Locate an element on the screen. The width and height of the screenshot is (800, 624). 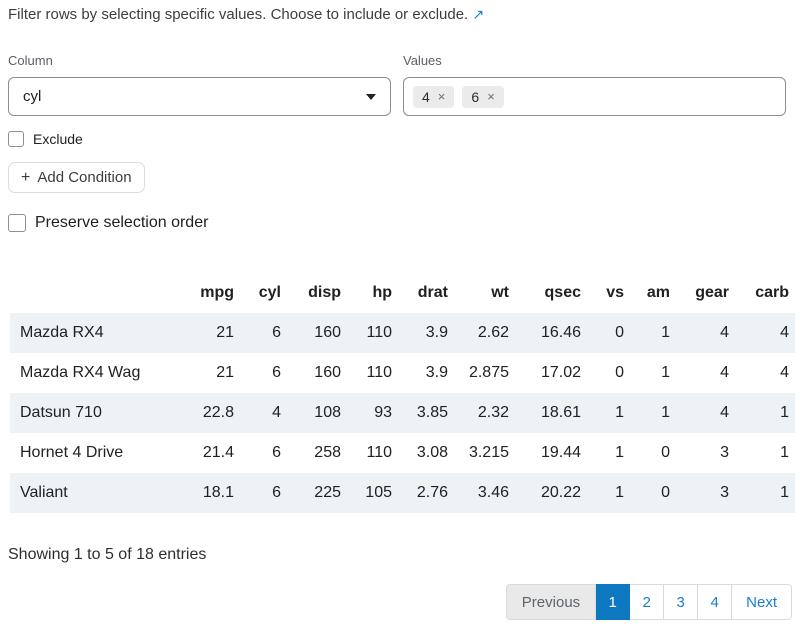
external-link-icon: ↗ is located at coordinates (478, 14).